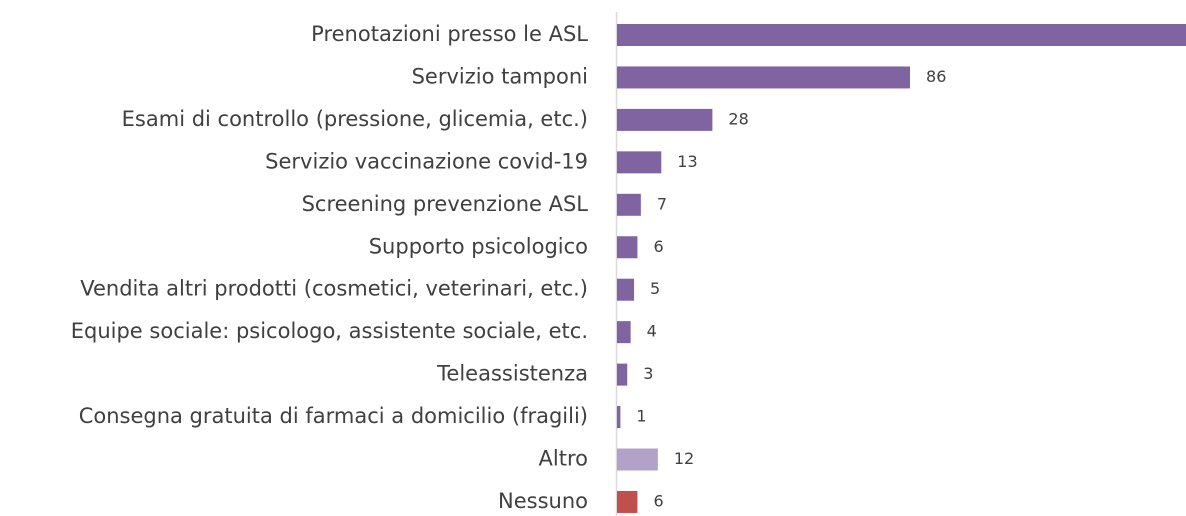  I want to click on category-label: Servizio vaccinazione covid-19, so click(426, 161).